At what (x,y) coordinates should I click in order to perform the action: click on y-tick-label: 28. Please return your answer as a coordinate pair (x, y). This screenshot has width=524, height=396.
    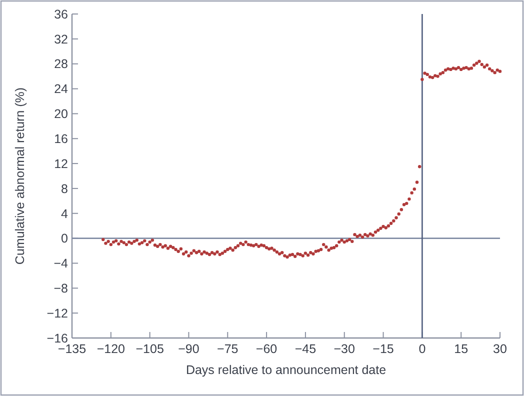
    Looking at the image, I should click on (61, 64).